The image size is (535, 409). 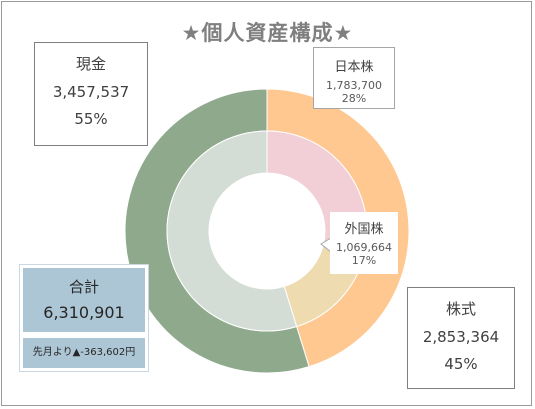 I want to click on total-label: 合計, so click(x=83, y=287).